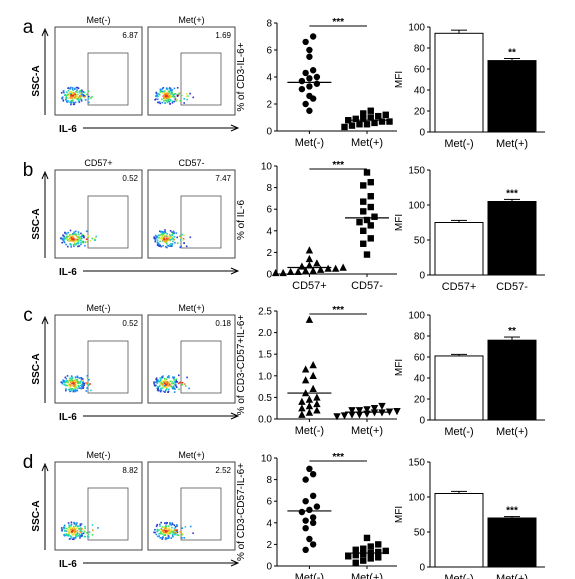 Image resolution: width=575 pixels, height=579 pixels. I want to click on x-tick-label: Met(+), so click(367, 143).